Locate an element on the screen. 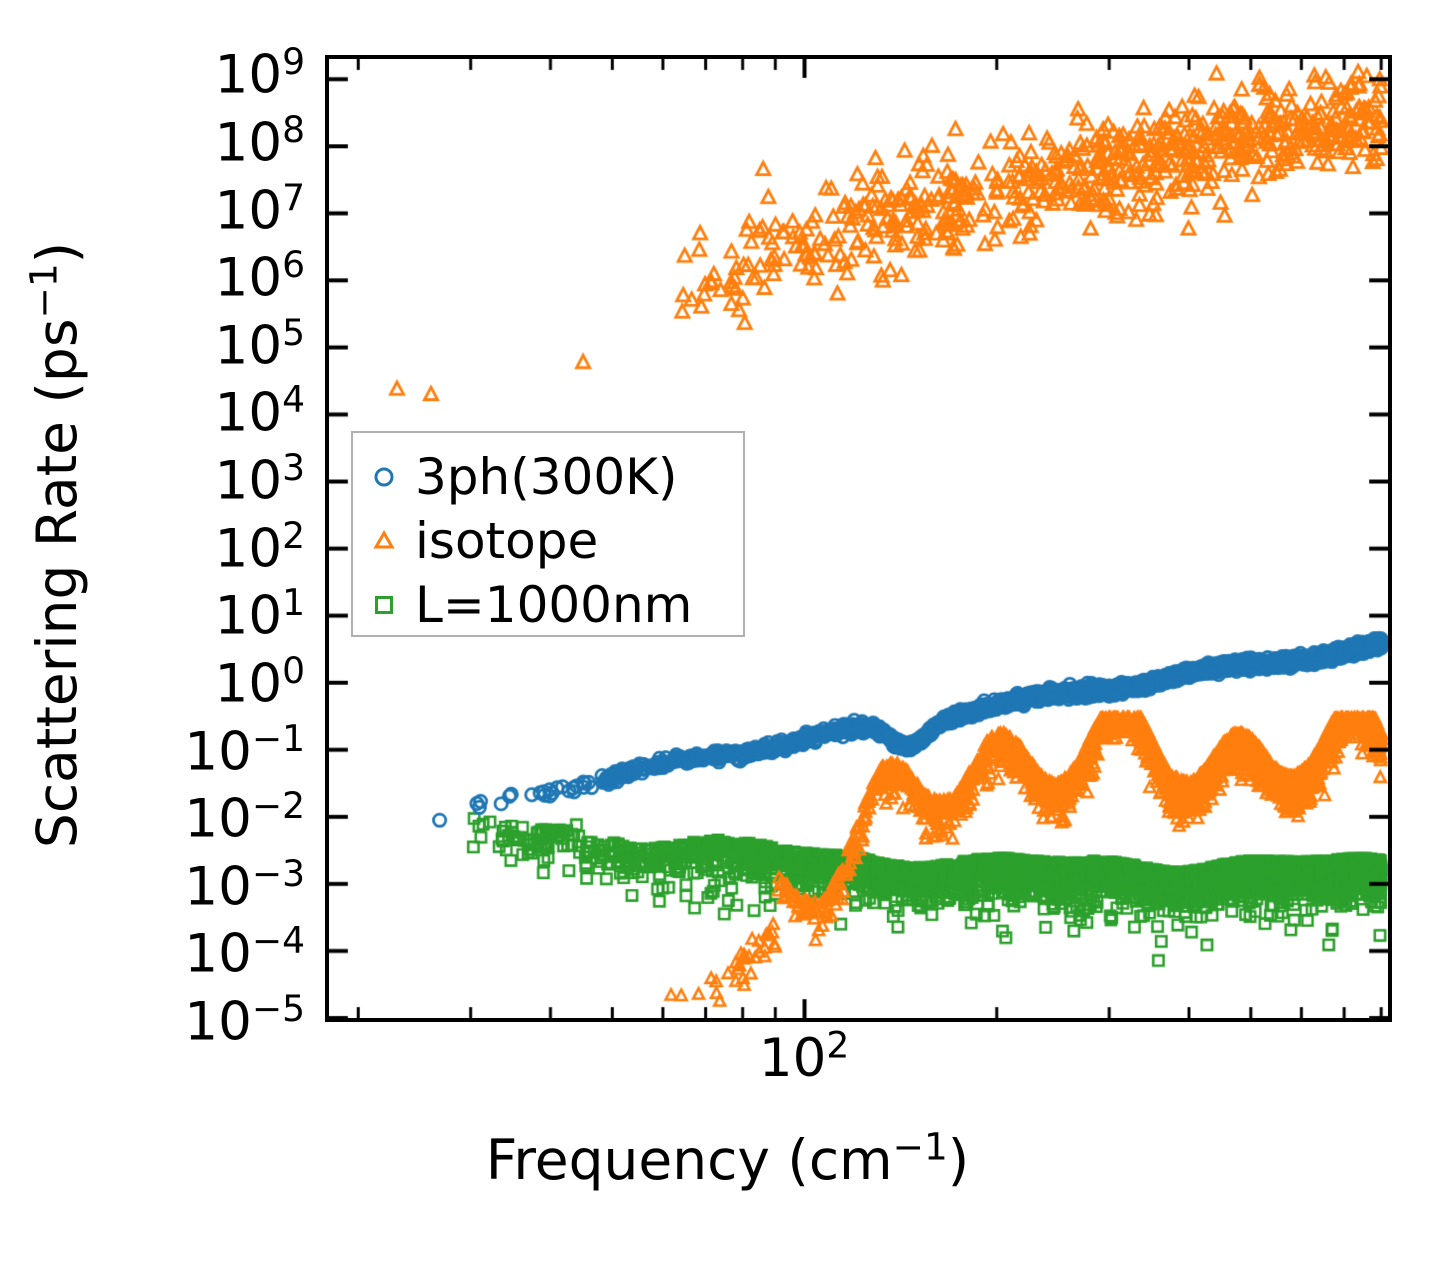 This screenshot has width=1455, height=1265. x-axis-title: Frequency (cm−1) is located at coordinates (727, 1158).